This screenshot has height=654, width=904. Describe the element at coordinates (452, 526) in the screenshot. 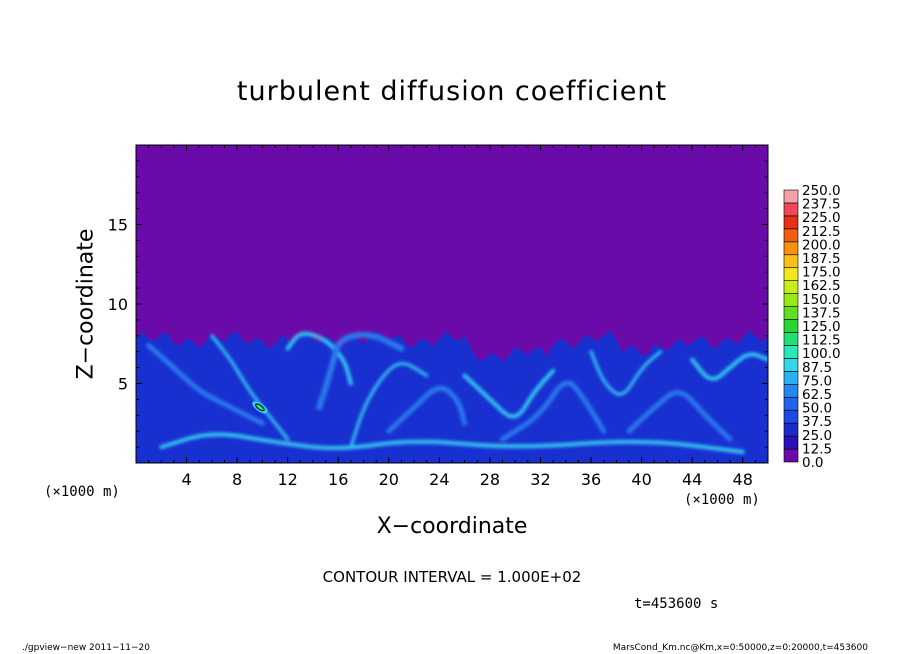

I see `x-axis-label: X−coordinate` at that location.